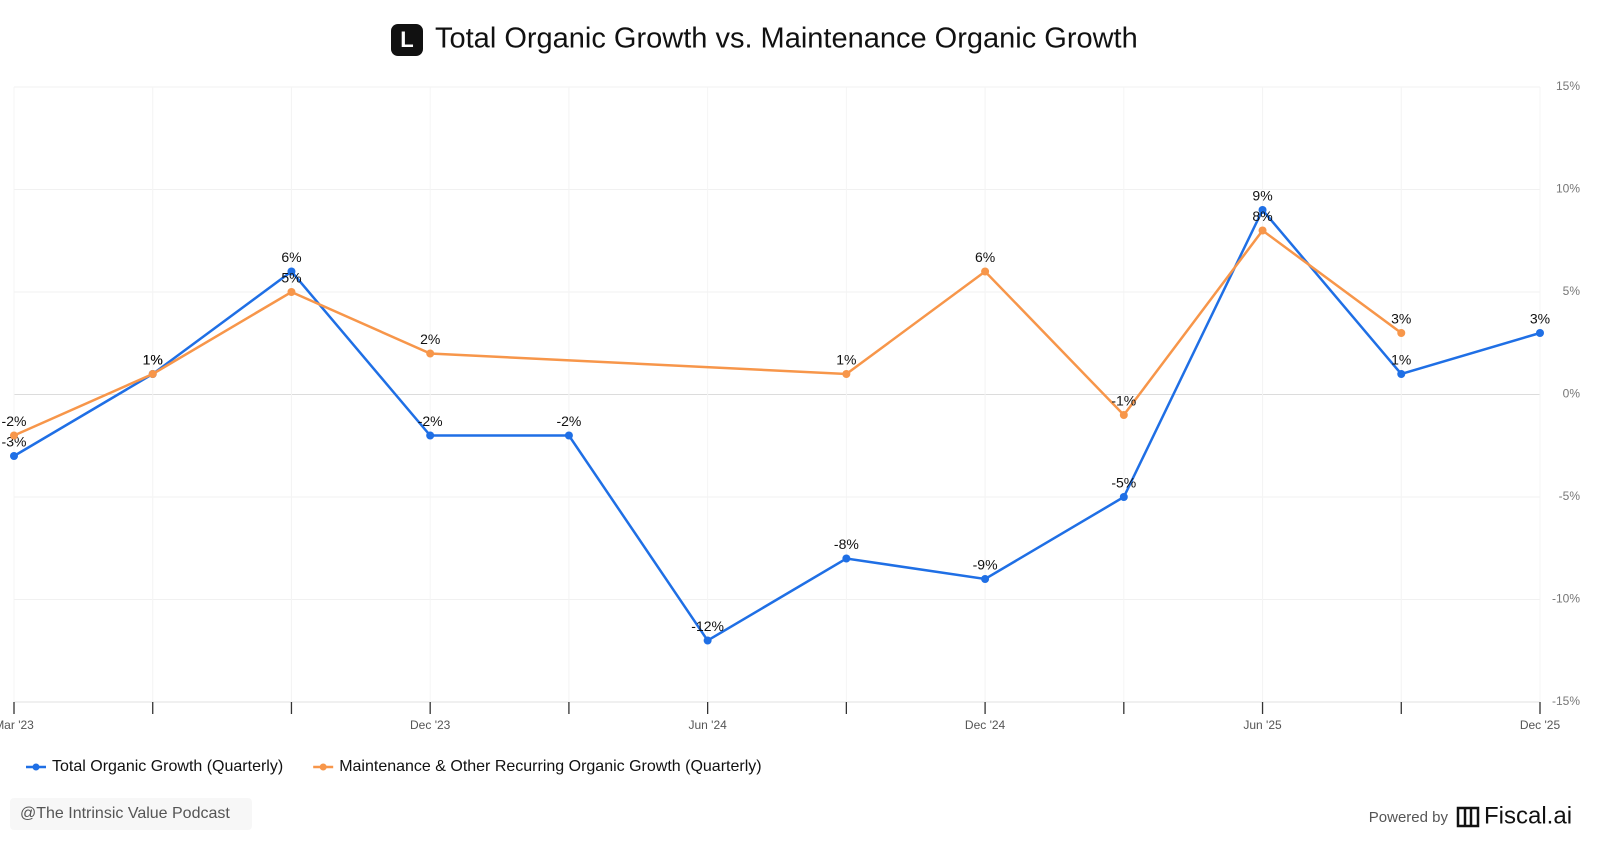 This screenshot has width=1600, height=845. What do you see at coordinates (1262, 725) in the screenshot?
I see `x-tick-label: Jun '25` at bounding box center [1262, 725].